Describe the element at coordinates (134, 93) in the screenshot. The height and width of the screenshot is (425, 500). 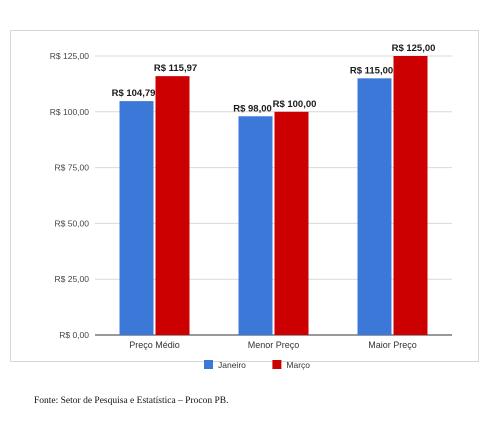
I see `data-label: R$ 104,79` at that location.